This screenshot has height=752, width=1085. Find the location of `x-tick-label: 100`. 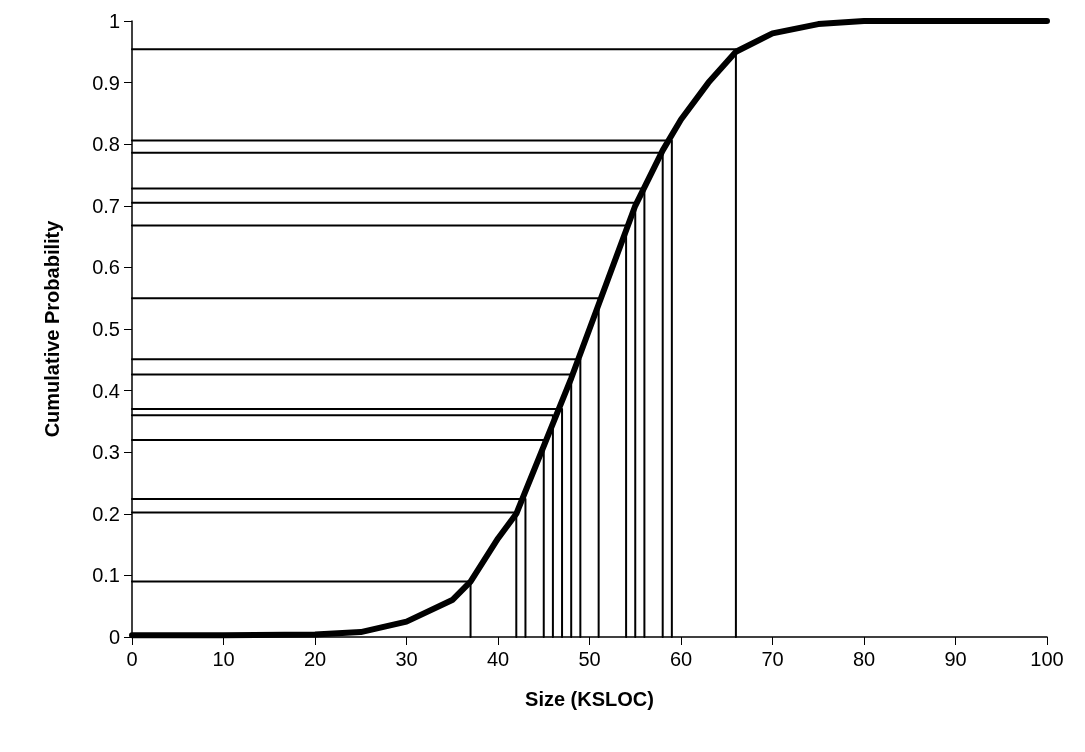

x-tick-label: 100 is located at coordinates (1047, 659).